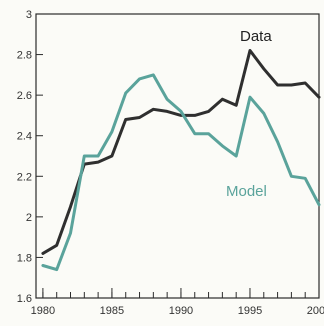  What do you see at coordinates (24, 96) in the screenshot?
I see `y-tick-label: 2.6` at bounding box center [24, 96].